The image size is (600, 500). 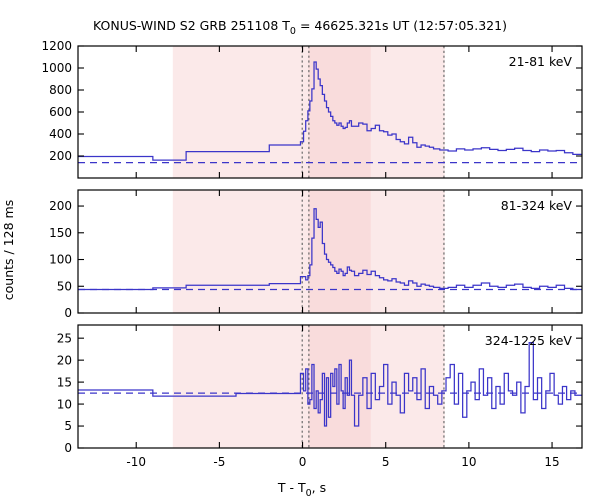 I want to click on x-tick-label: 10, so click(x=468, y=462).